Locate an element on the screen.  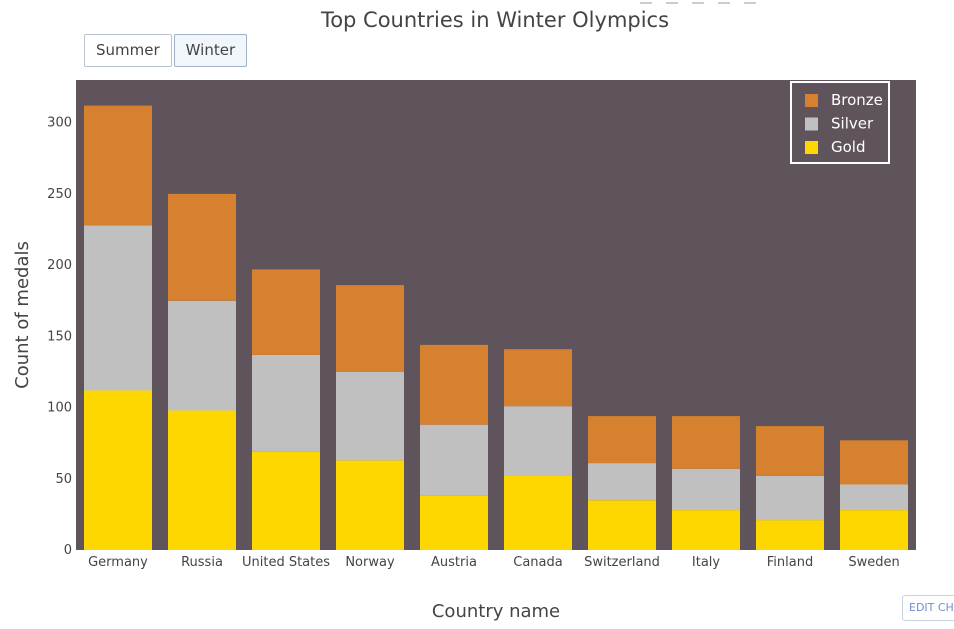
bar-gold-switzerland is located at coordinates (622, 525).